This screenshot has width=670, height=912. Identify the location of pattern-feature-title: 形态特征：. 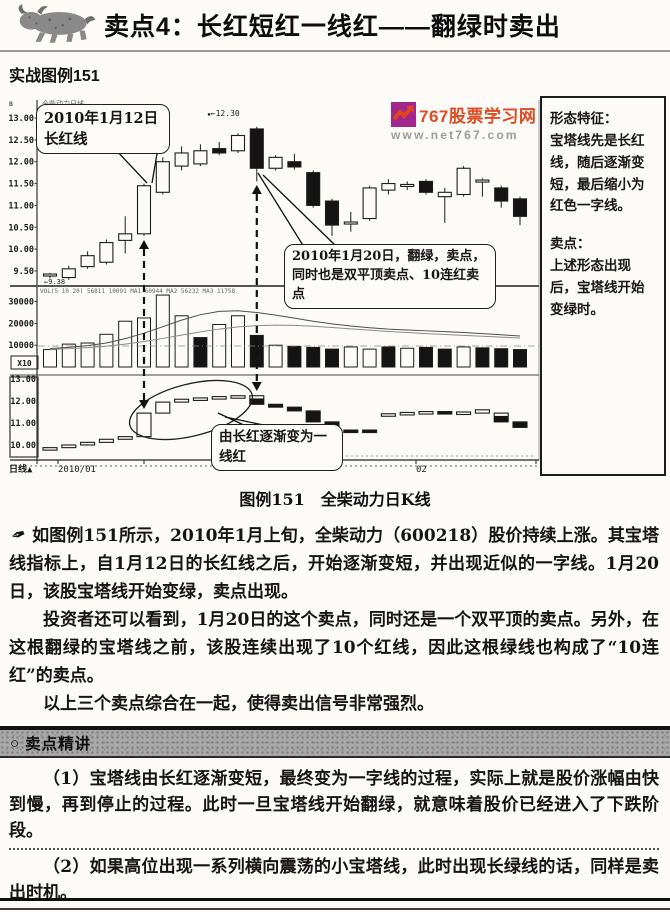
(584, 118).